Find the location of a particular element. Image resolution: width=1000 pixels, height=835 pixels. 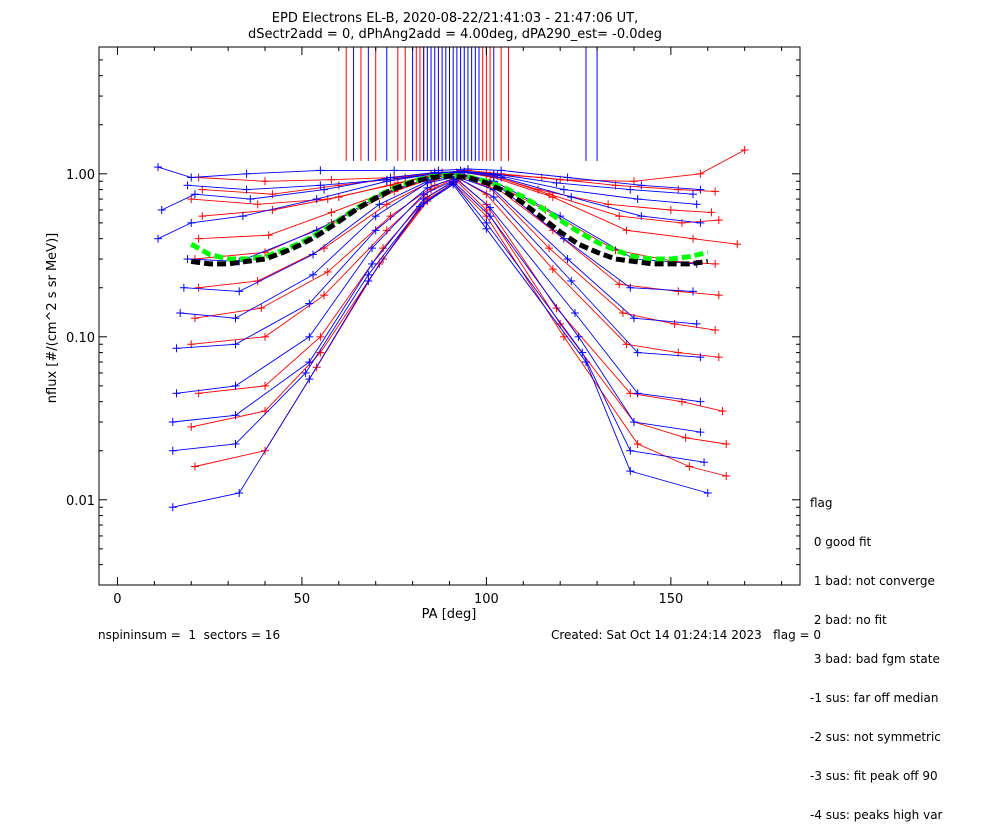

y-axis-label: nflux [#/(cm^2 s sr MeV)] is located at coordinates (52, 318).